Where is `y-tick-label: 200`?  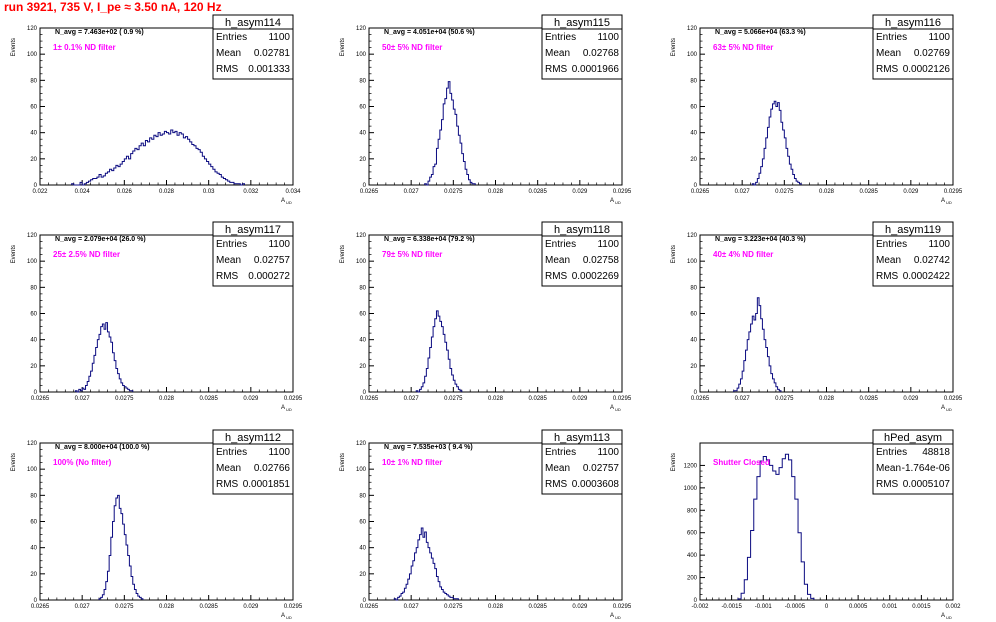 y-tick-label: 200 is located at coordinates (692, 579).